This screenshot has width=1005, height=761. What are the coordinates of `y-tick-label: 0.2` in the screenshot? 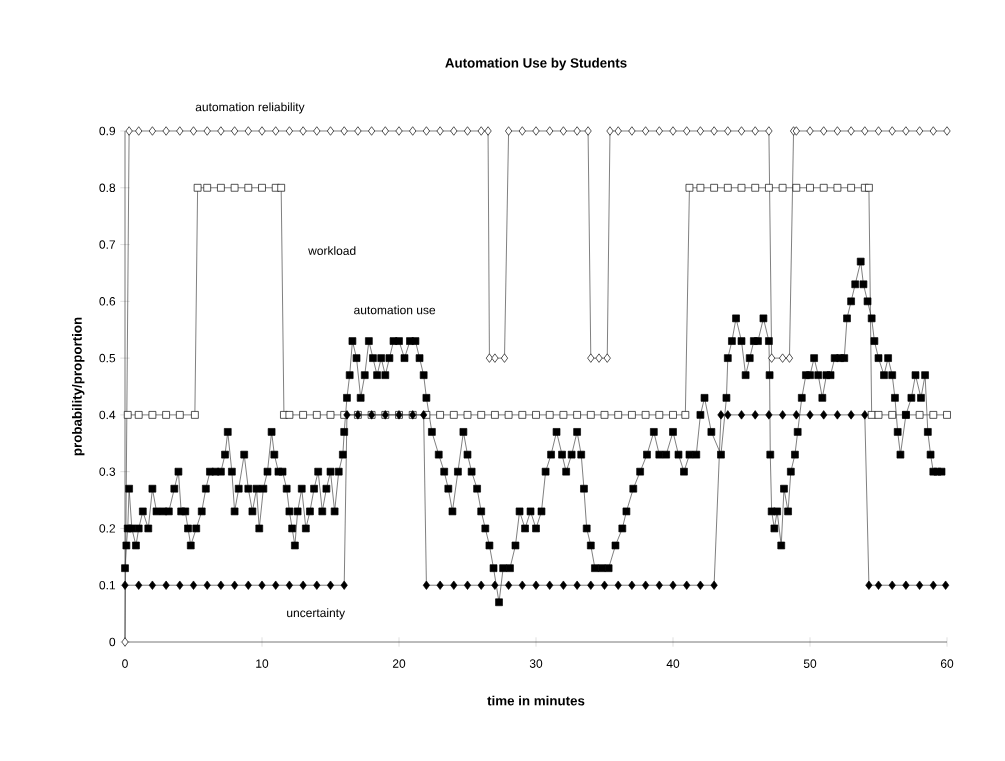 It's located at (107, 528).